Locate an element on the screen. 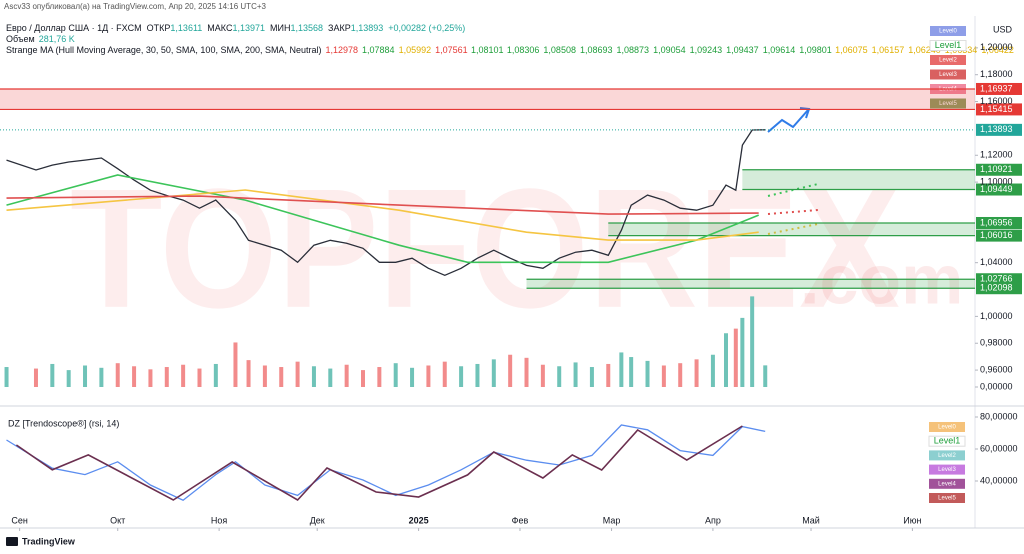  volume-value: 281,76 K is located at coordinates (57, 39).